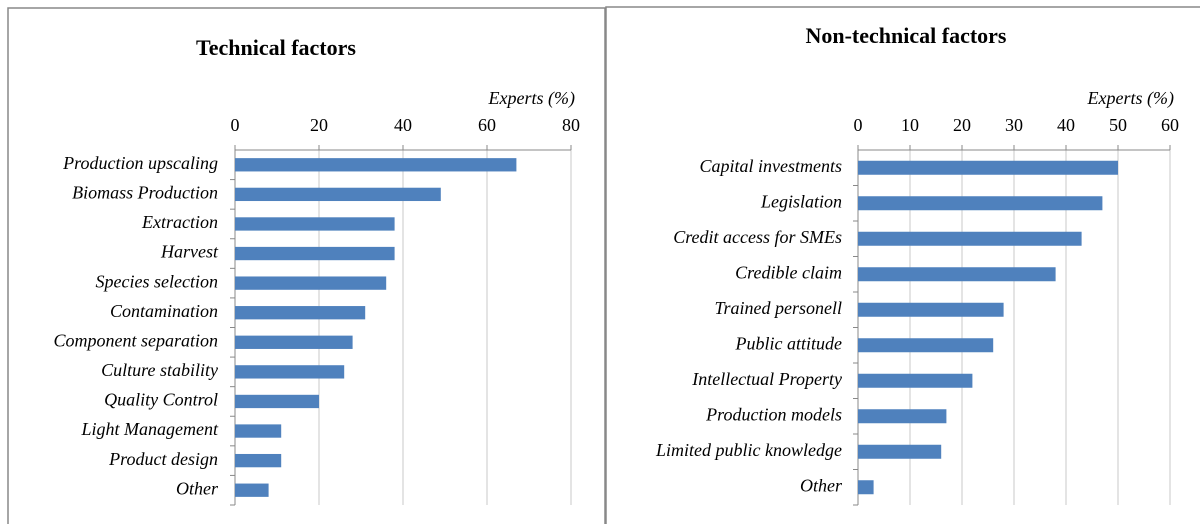 Image resolution: width=1200 pixels, height=524 pixels. What do you see at coordinates (801, 201) in the screenshot?
I see `category-label: Legislation` at bounding box center [801, 201].